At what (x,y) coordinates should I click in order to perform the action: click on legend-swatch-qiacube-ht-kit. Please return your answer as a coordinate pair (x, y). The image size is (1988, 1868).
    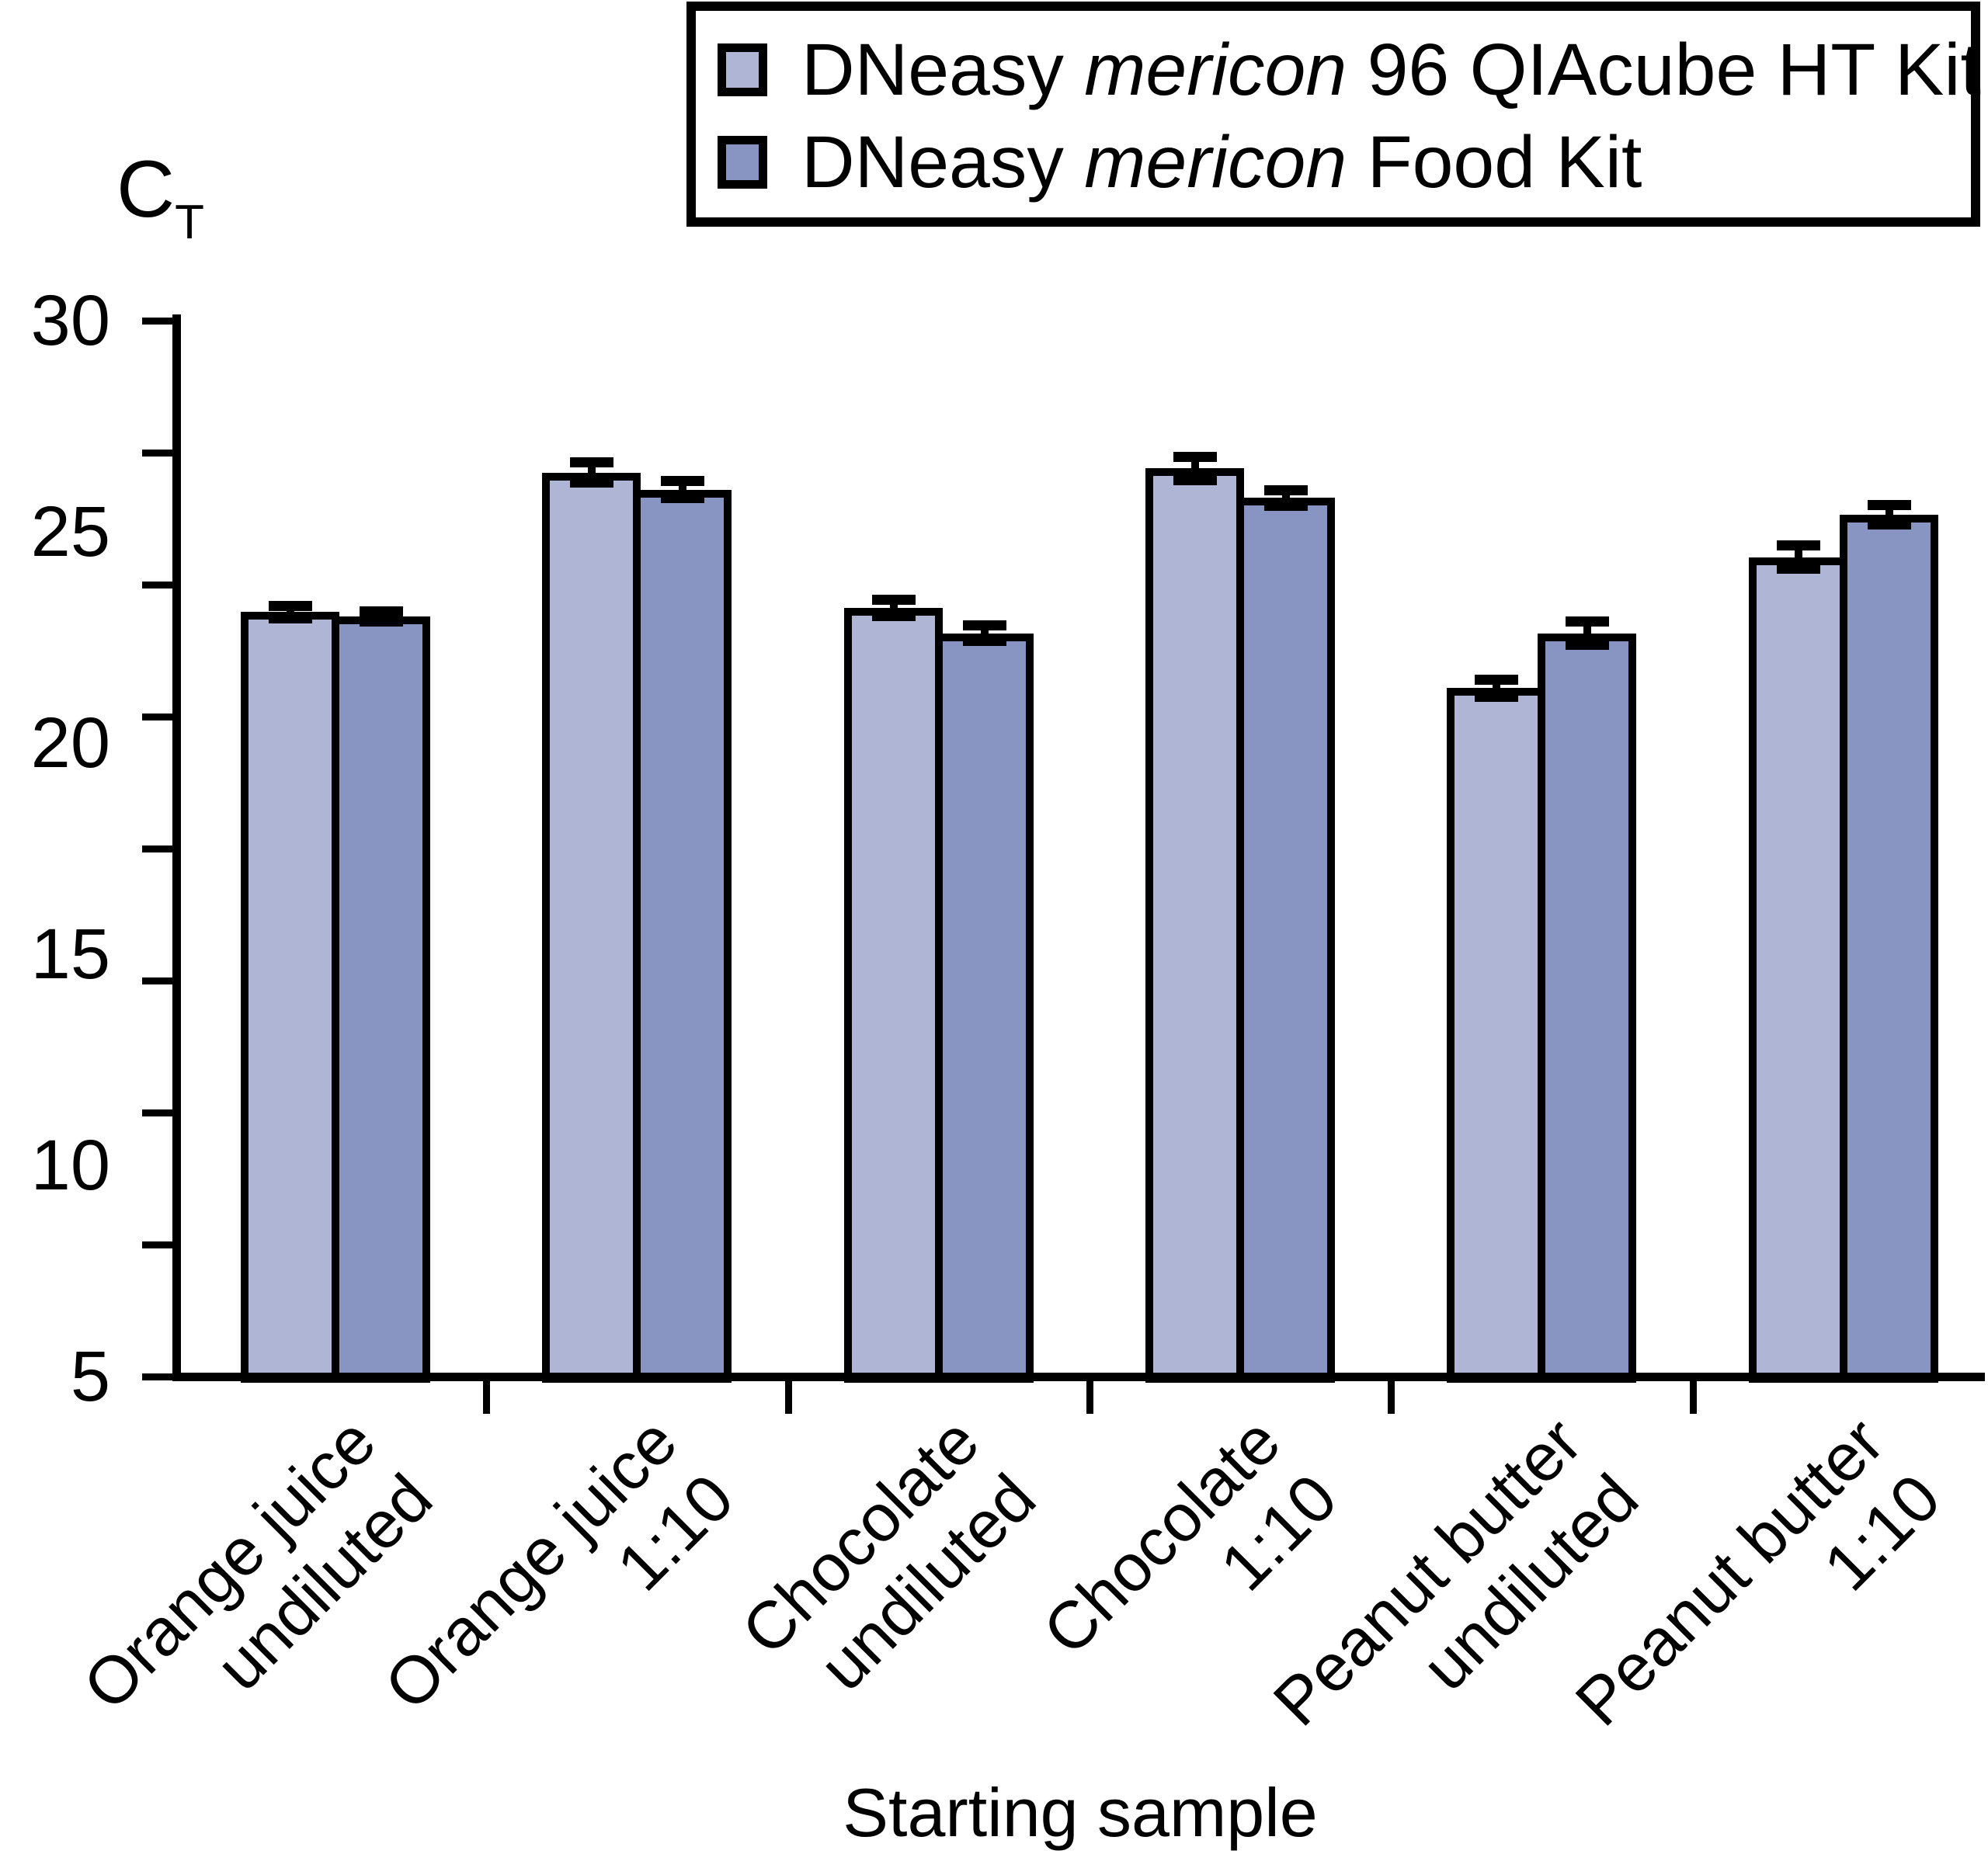
    Looking at the image, I should click on (743, 69).